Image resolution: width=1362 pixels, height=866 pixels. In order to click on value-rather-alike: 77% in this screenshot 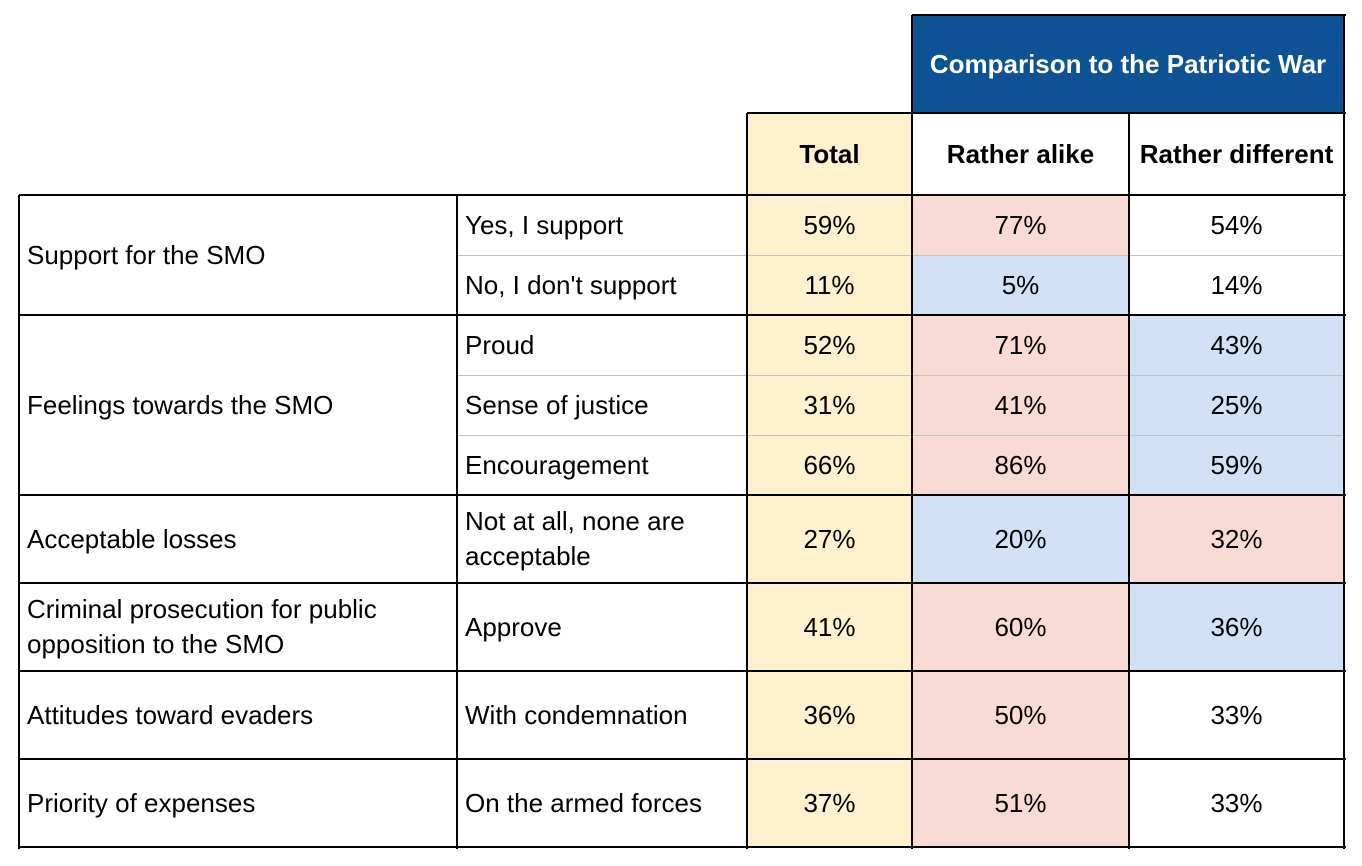, I will do `click(1020, 225)`.